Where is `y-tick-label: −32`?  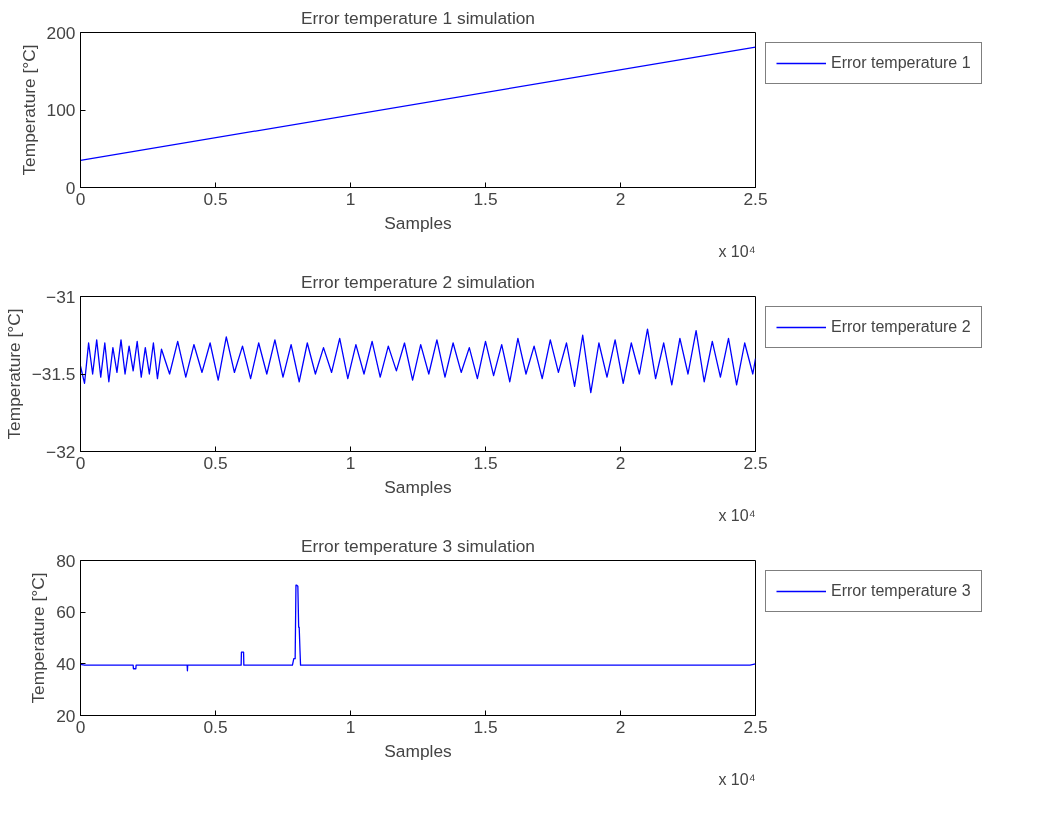
y-tick-label: −32 is located at coordinates (61, 451).